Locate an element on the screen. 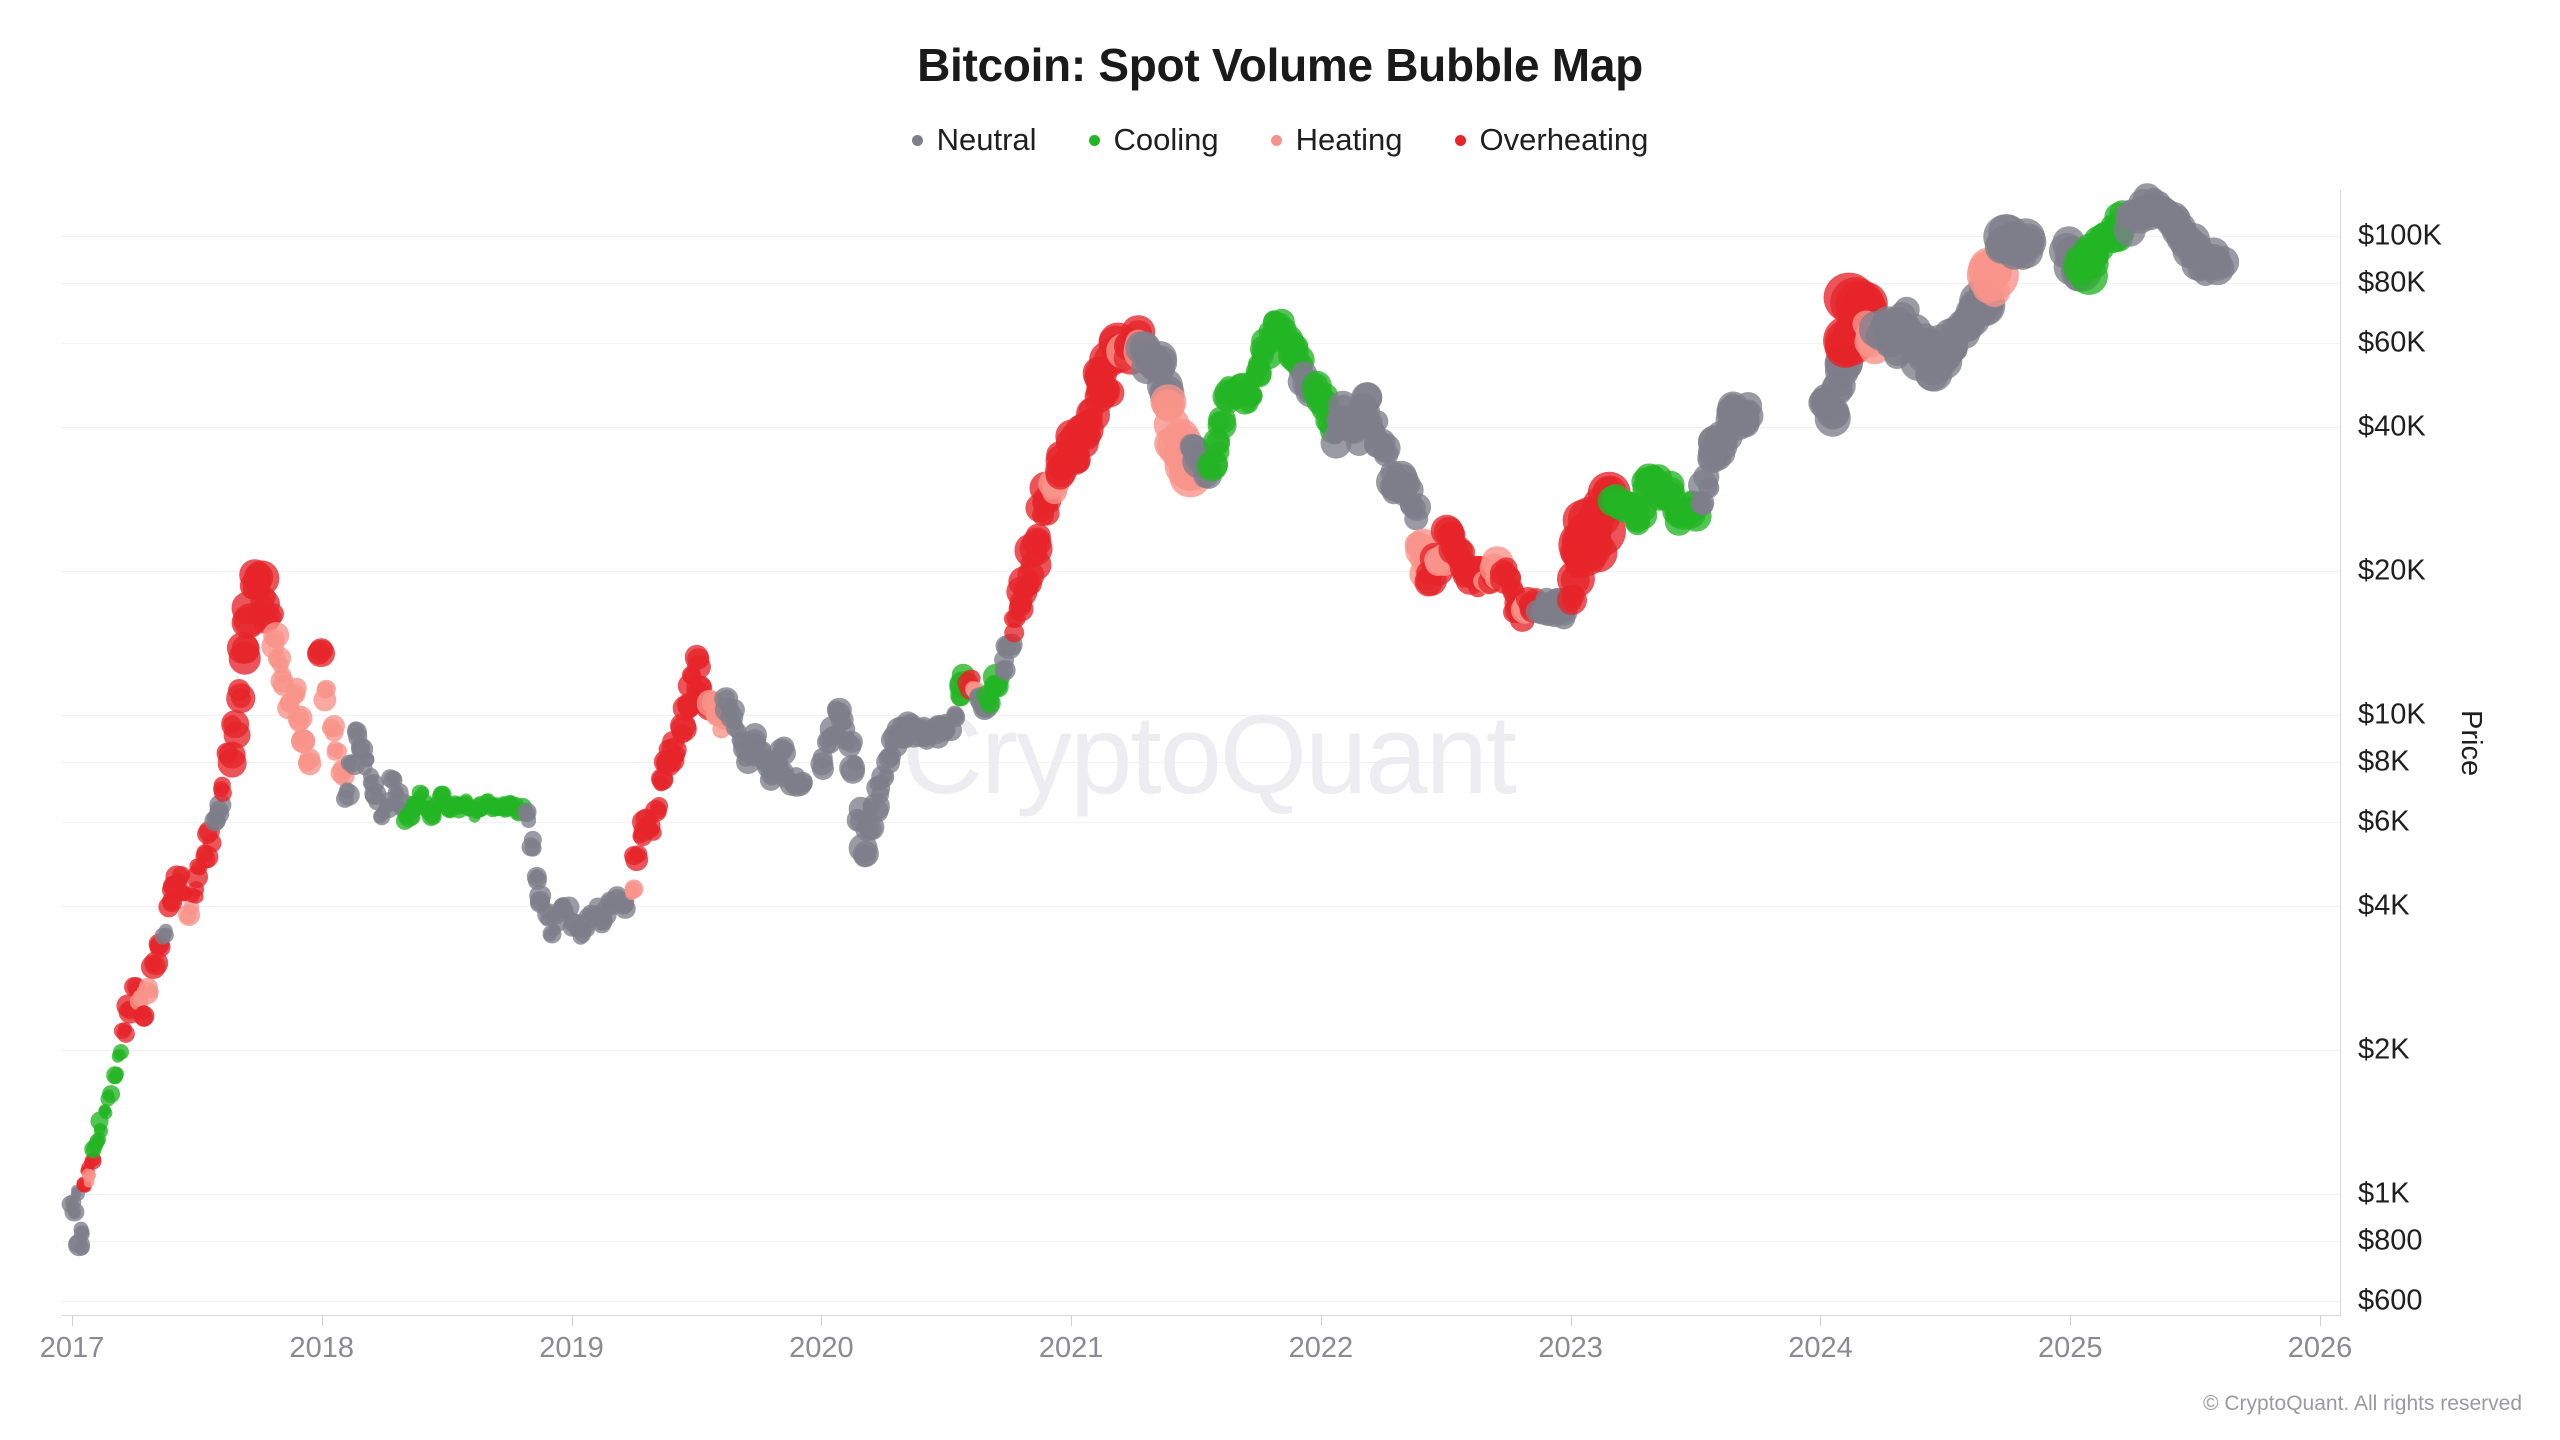  x-axis-line is located at coordinates (1201, 1315).